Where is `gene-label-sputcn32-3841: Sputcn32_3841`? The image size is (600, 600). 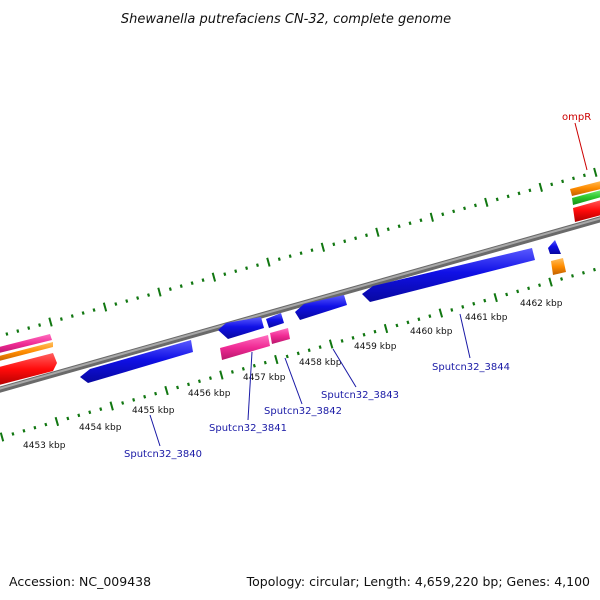
gene-label-sputcn32-3841: Sputcn32_3841 is located at coordinates (248, 428).